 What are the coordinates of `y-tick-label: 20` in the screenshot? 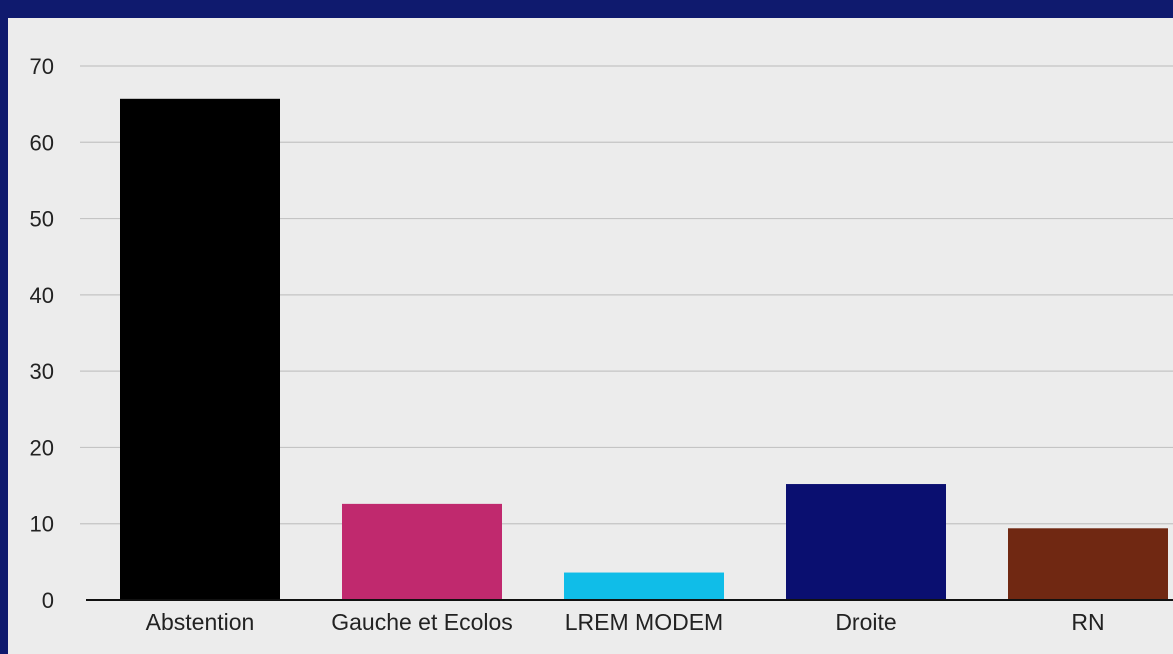 It's located at (42, 447).